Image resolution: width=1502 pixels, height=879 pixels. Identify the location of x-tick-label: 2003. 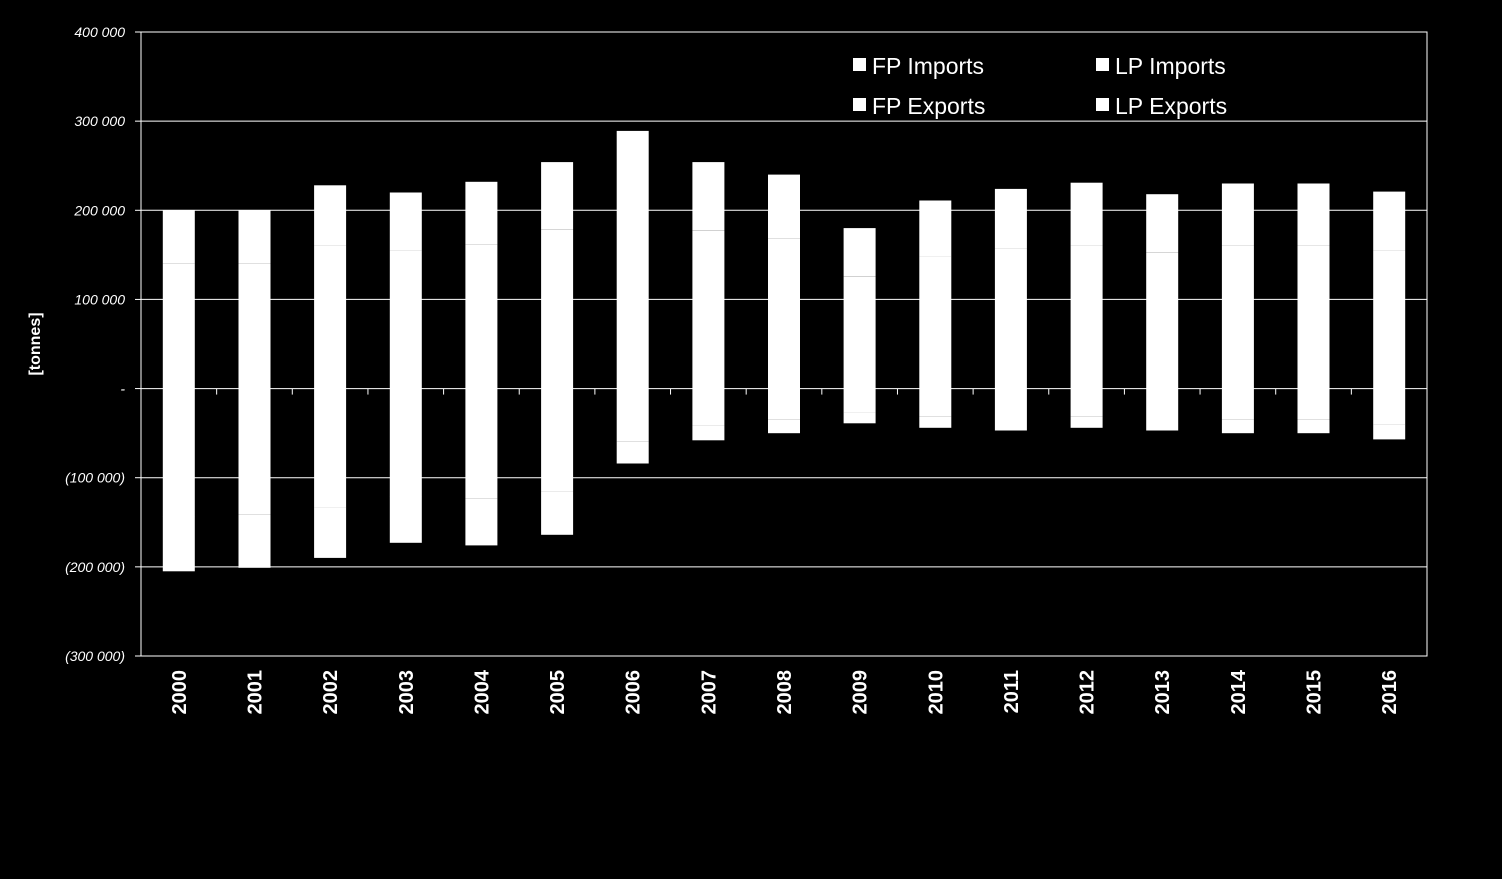
(407, 692).